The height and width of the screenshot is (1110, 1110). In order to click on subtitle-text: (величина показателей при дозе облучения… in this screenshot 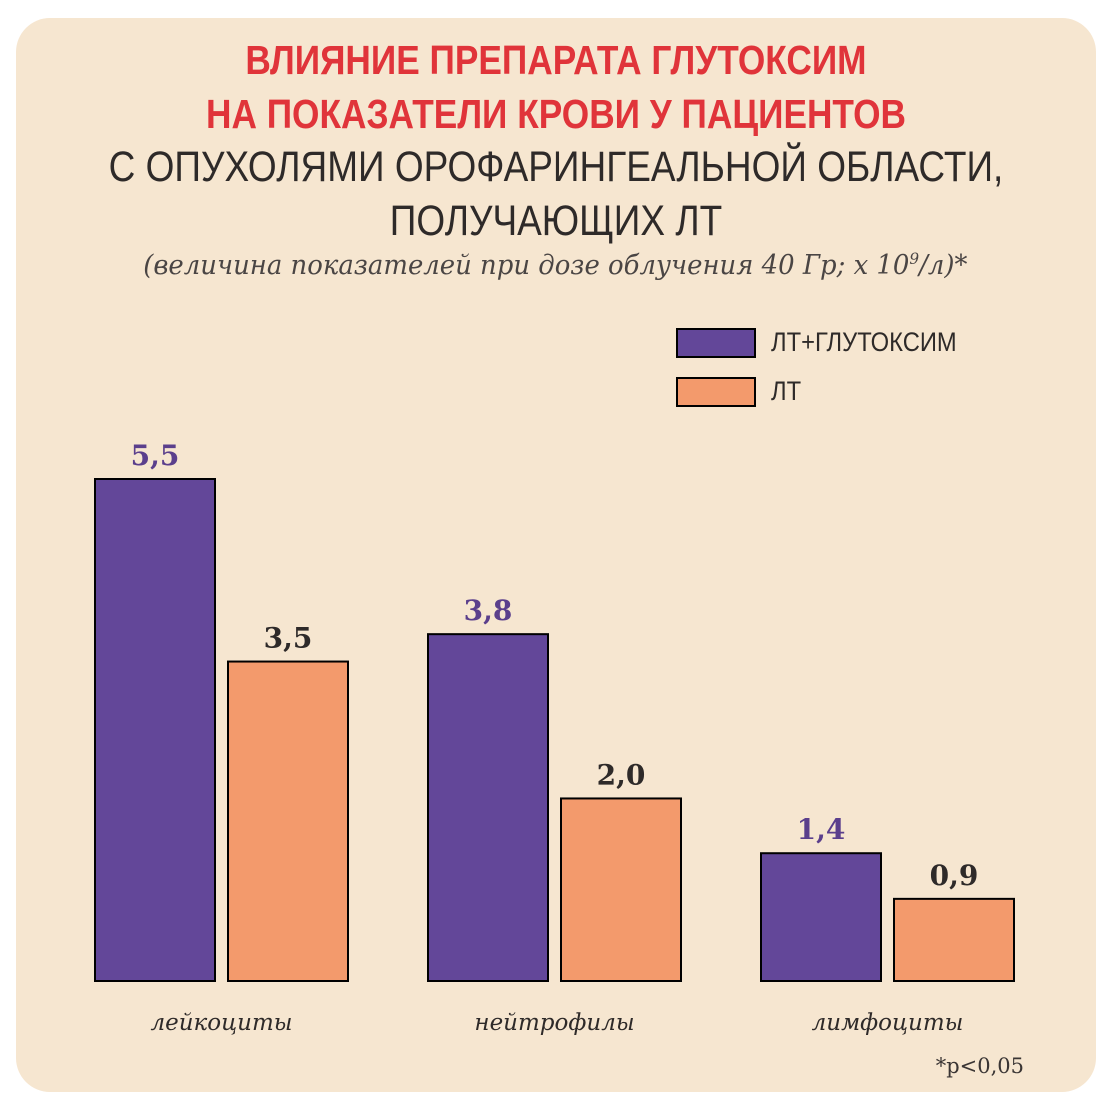, I will do `click(526, 265)`.